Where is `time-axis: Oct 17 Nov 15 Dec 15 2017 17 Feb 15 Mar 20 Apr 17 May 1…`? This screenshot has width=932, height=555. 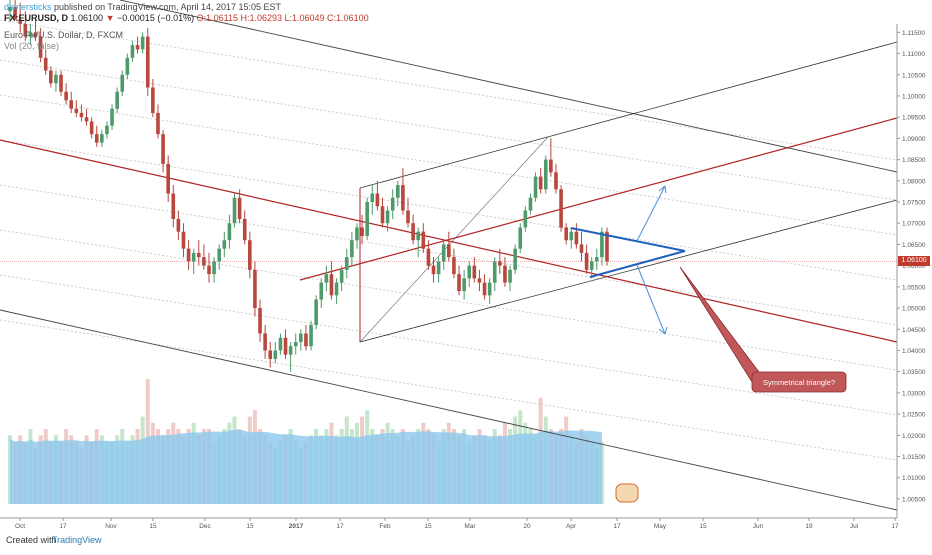
time-axis: Oct 17 Nov 15 Dec 15 2017 17 Feb 15 Mar 20 Apr 17 May 1… is located at coordinates (449, 523).